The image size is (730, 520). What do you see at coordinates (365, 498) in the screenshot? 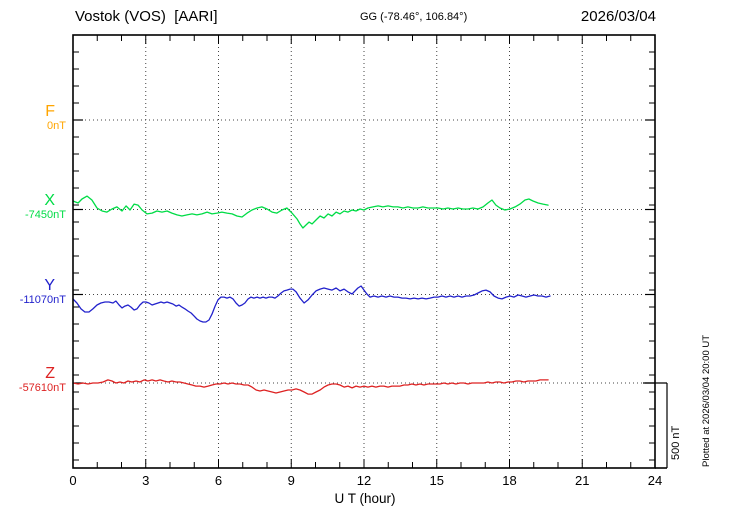
I see `x-axis-title: U T (hour)` at bounding box center [365, 498].